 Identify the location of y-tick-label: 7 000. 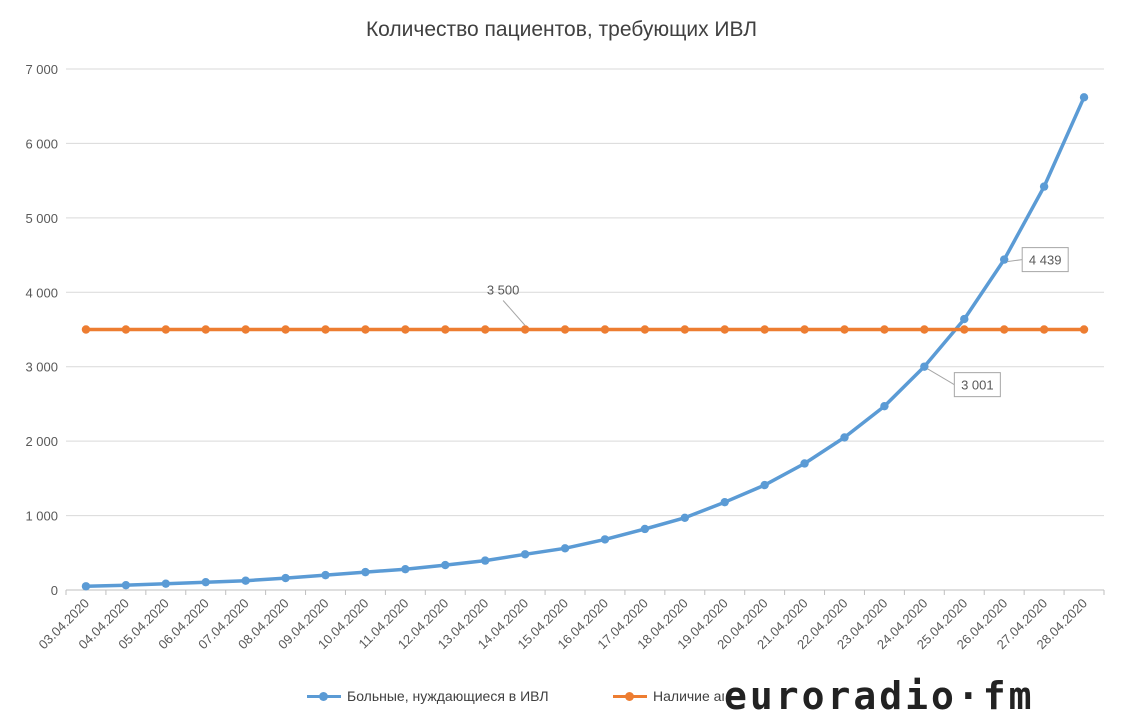
(41, 69).